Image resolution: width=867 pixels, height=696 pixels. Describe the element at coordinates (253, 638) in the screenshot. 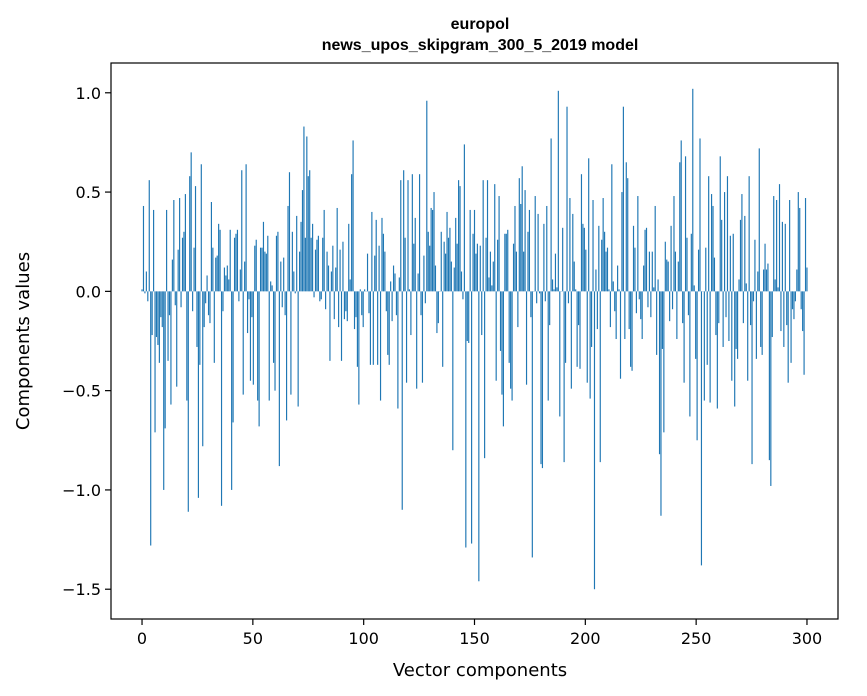

I see `x-tick-label: 50` at that location.